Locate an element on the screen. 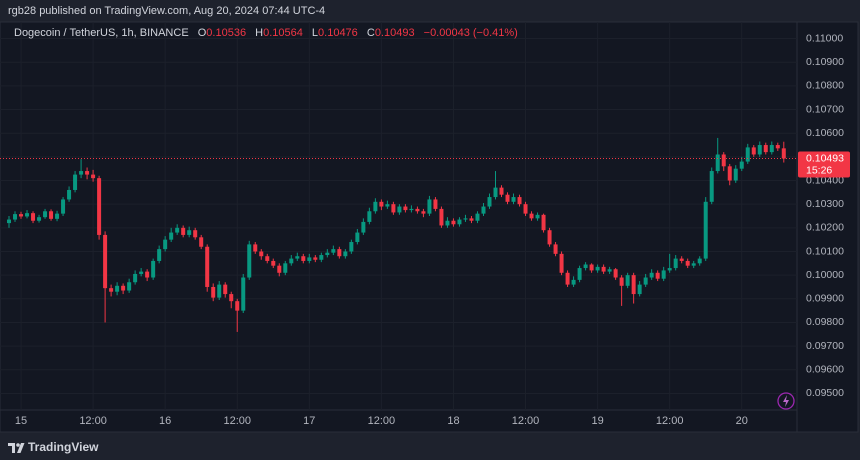 The height and width of the screenshot is (460, 860). last-price-label: 0.10493 is located at coordinates (825, 158).